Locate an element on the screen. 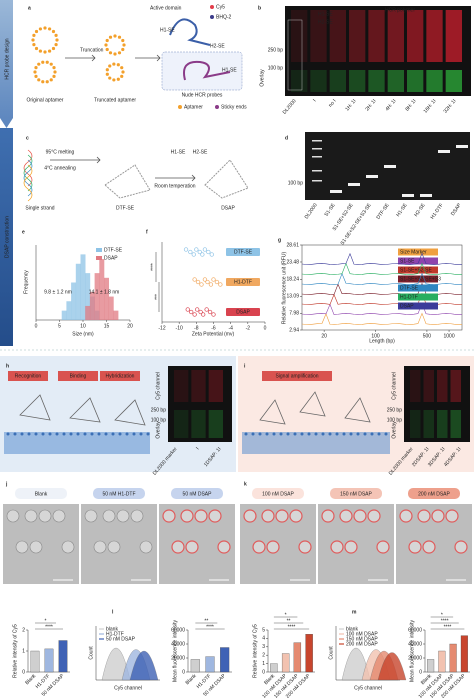  dot is located at coordinates (212, 17).